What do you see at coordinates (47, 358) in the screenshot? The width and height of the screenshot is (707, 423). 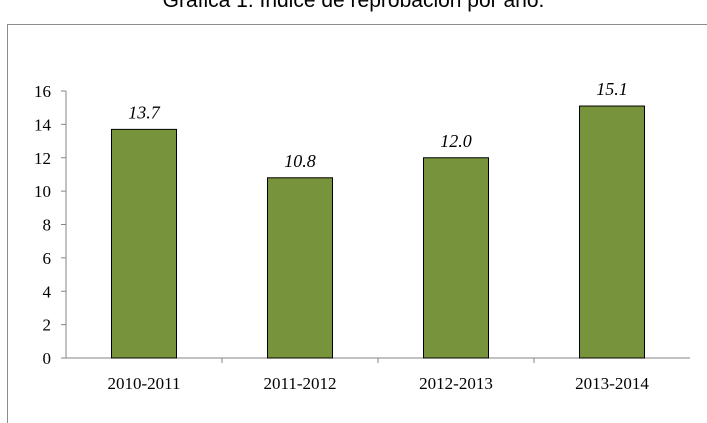 I see `y-tick-label: 0` at bounding box center [47, 358].